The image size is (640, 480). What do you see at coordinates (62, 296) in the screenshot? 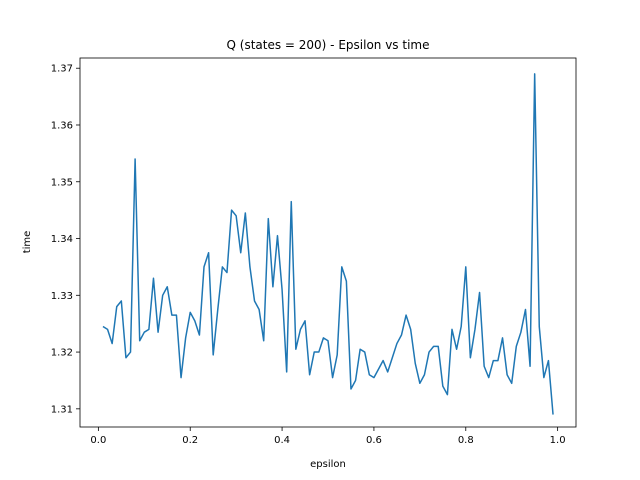
I see `y-tick-label: 1.33` at bounding box center [62, 296].